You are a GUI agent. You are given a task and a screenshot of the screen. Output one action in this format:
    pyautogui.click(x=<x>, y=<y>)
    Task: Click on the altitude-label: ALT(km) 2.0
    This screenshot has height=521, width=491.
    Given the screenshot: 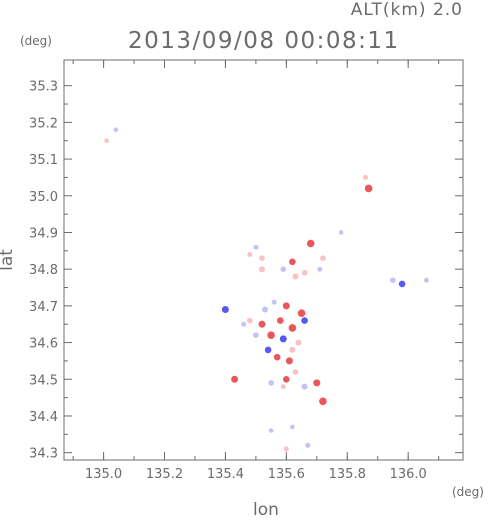 What is the action you would take?
    pyautogui.click(x=406, y=10)
    